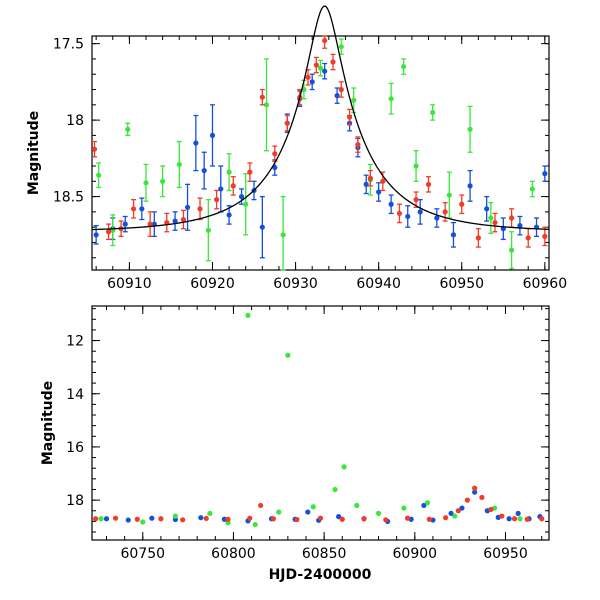 Image resolution: width=600 pixels, height=600 pixels. What do you see at coordinates (143, 554) in the screenshot?
I see `x-tick-label: 60750` at bounding box center [143, 554].